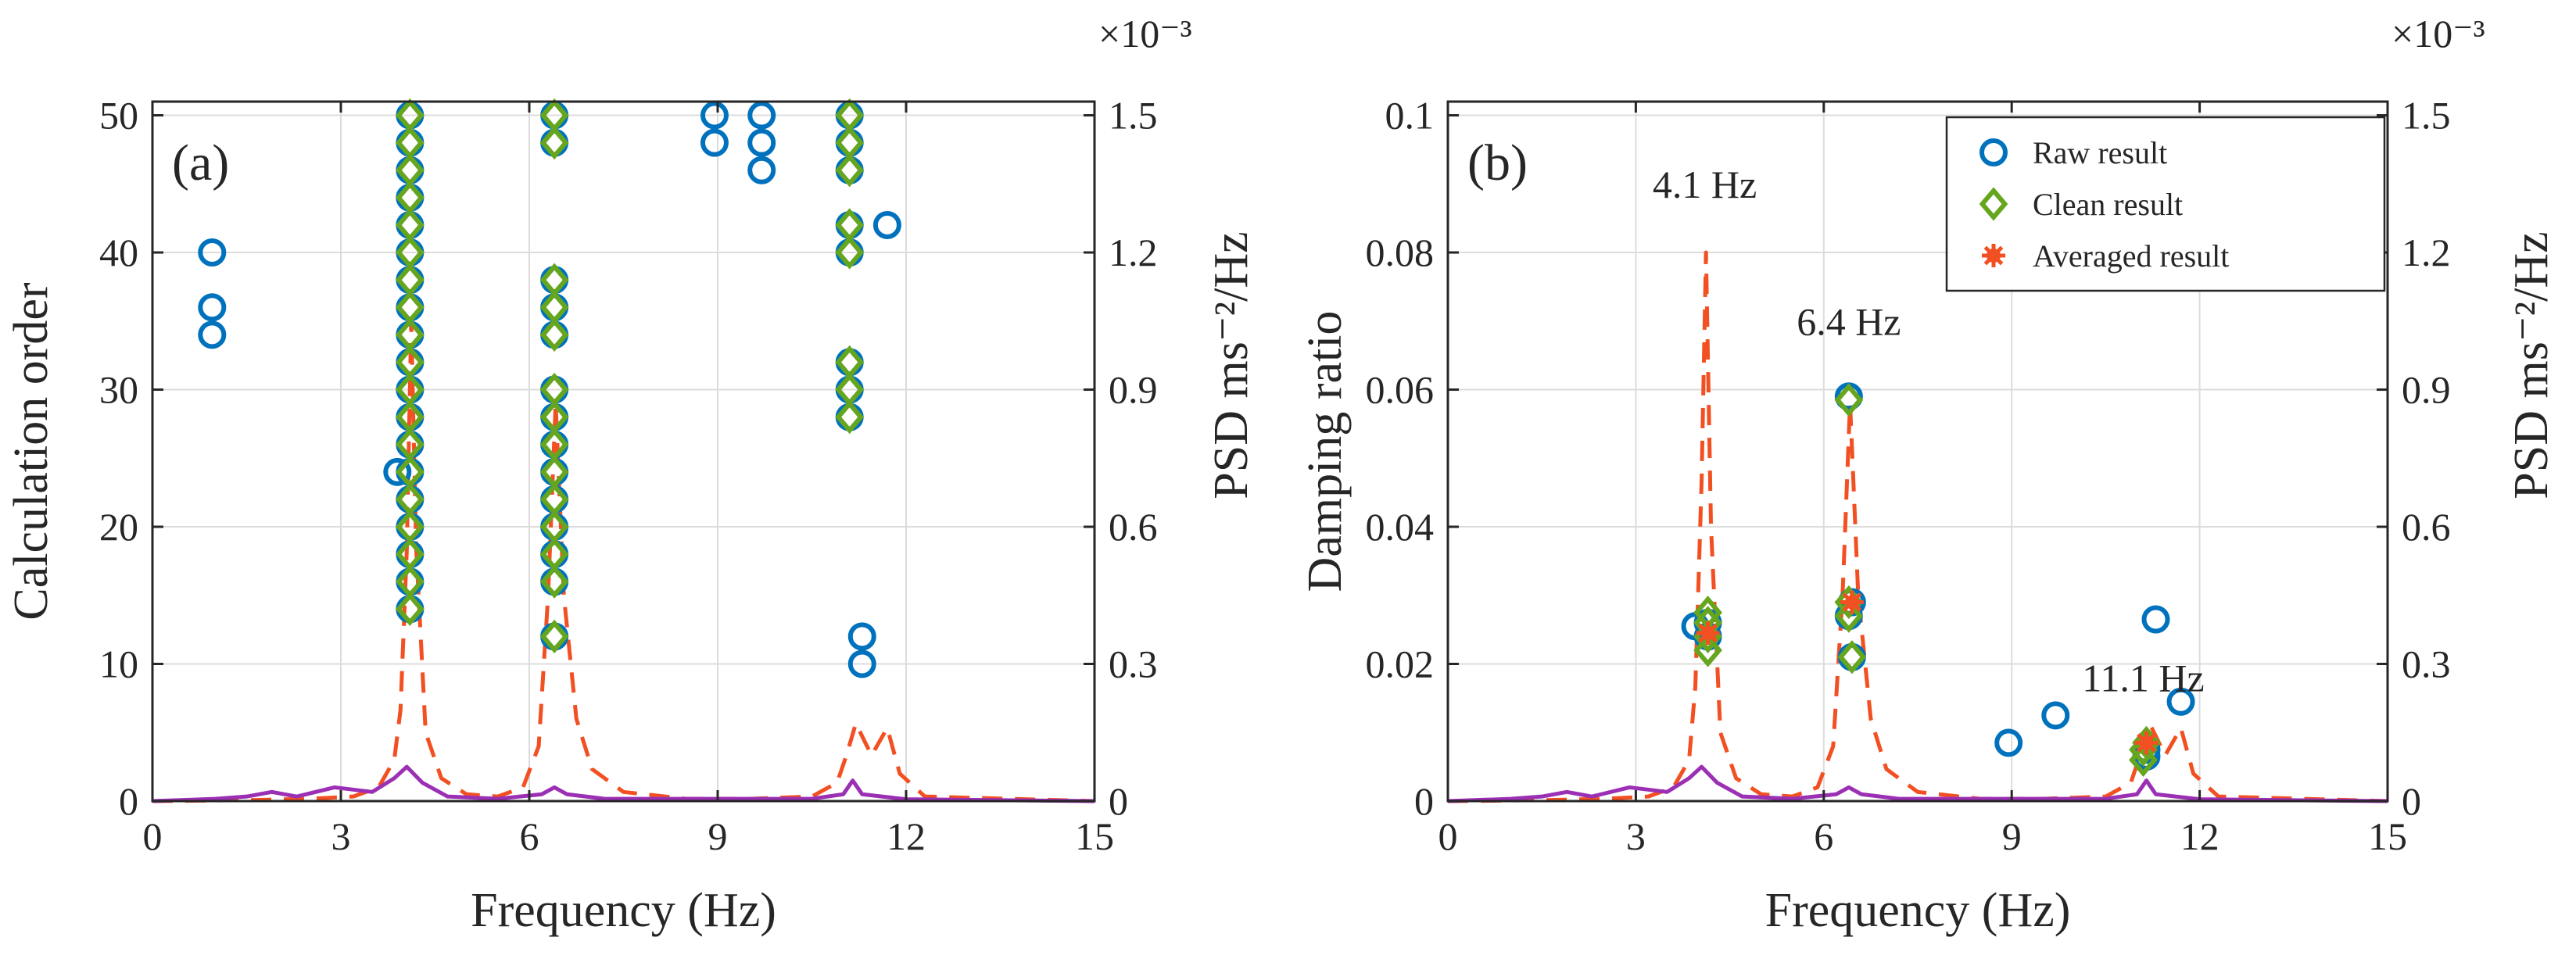 The width and height of the screenshot is (2576, 966). What do you see at coordinates (1400, 664) in the screenshot?
I see `y-tick-label: 0.02` at bounding box center [1400, 664].